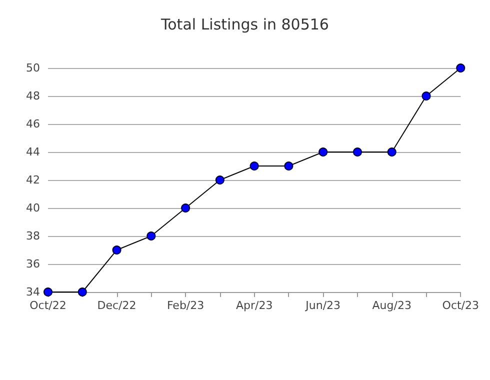 Image resolution: width=490 pixels, height=380 pixels. What do you see at coordinates (33, 208) in the screenshot?
I see `y-tick-label: 40` at bounding box center [33, 208].